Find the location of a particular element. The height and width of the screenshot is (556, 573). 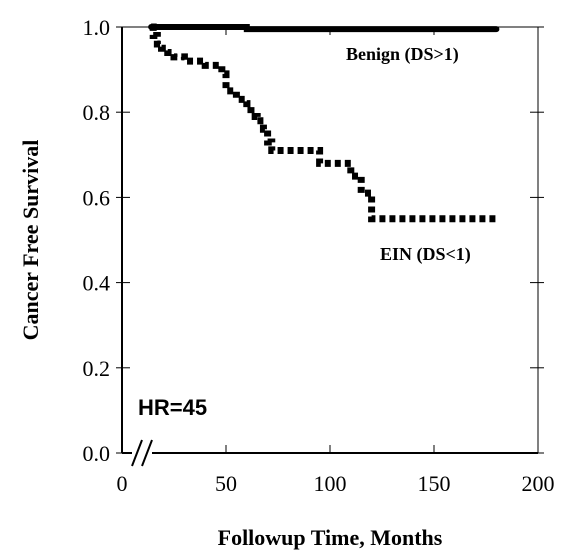

y-tick-label: 0.0 is located at coordinates (97, 453).